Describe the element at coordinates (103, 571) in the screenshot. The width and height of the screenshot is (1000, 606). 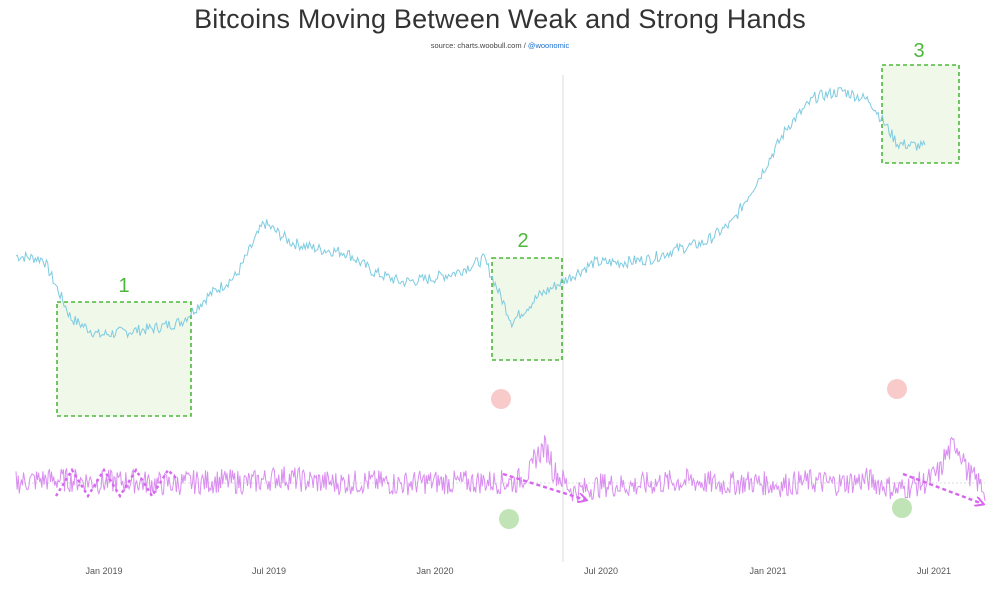
I see `x-tick-label: Jan 2019` at that location.